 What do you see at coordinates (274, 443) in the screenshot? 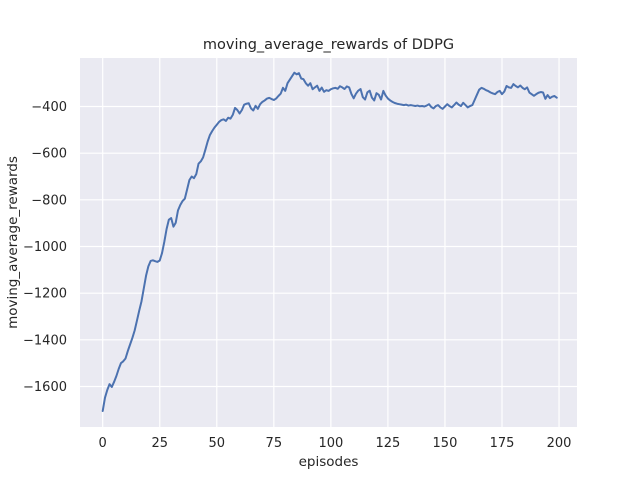
I see `x-tick-label: 75` at bounding box center [274, 443].